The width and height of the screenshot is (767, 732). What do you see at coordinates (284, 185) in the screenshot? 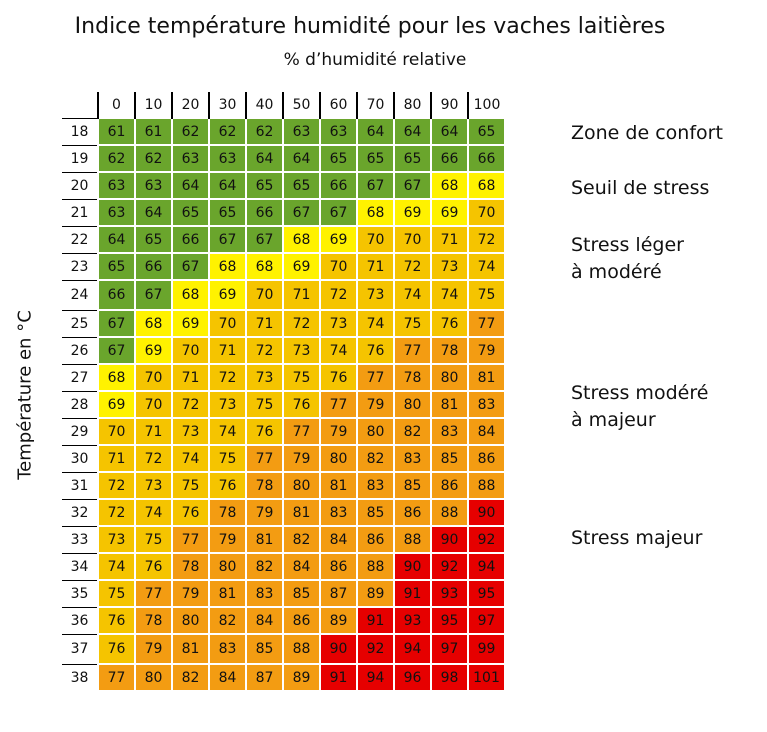
I see `table-row: 20 63 63 64 64 65 65 66 67 67 68 68` at bounding box center [284, 185].